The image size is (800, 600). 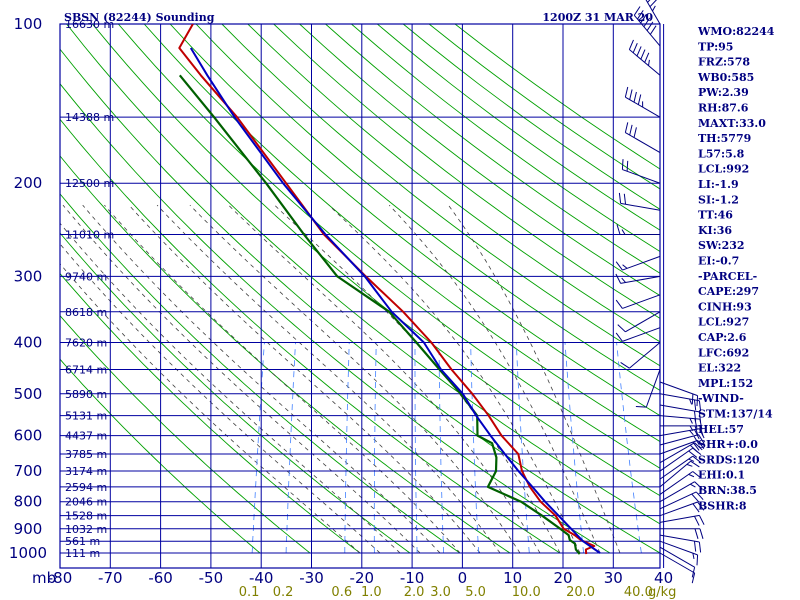 I want to click on height-label: 16630 m, so click(x=89, y=24).